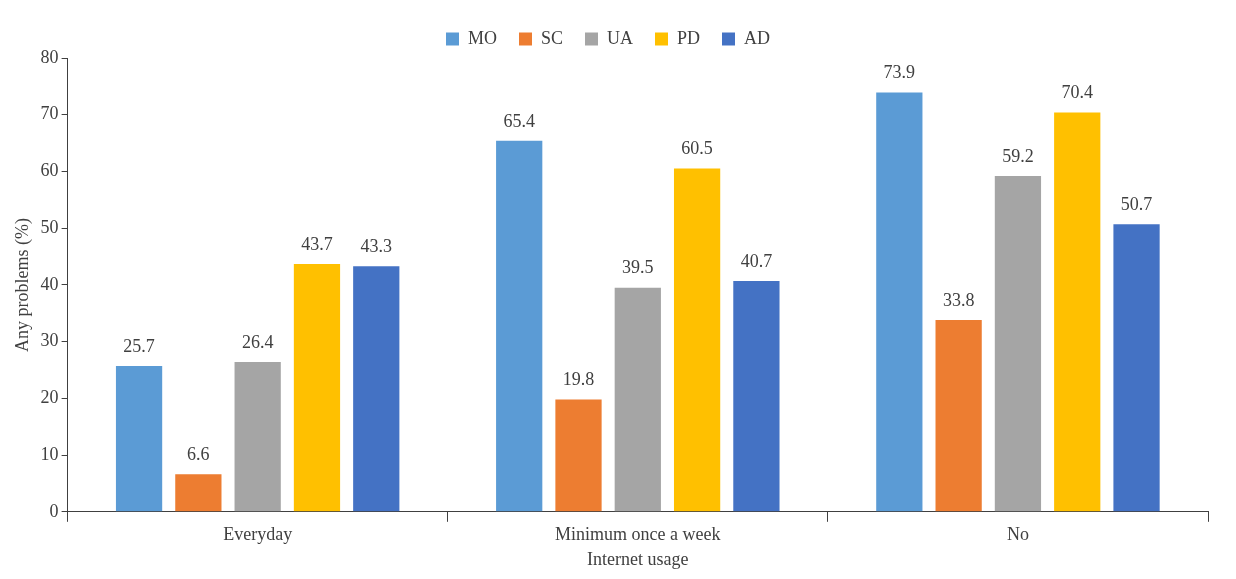 The width and height of the screenshot is (1236, 579). I want to click on legend-label: AD, so click(757, 37).